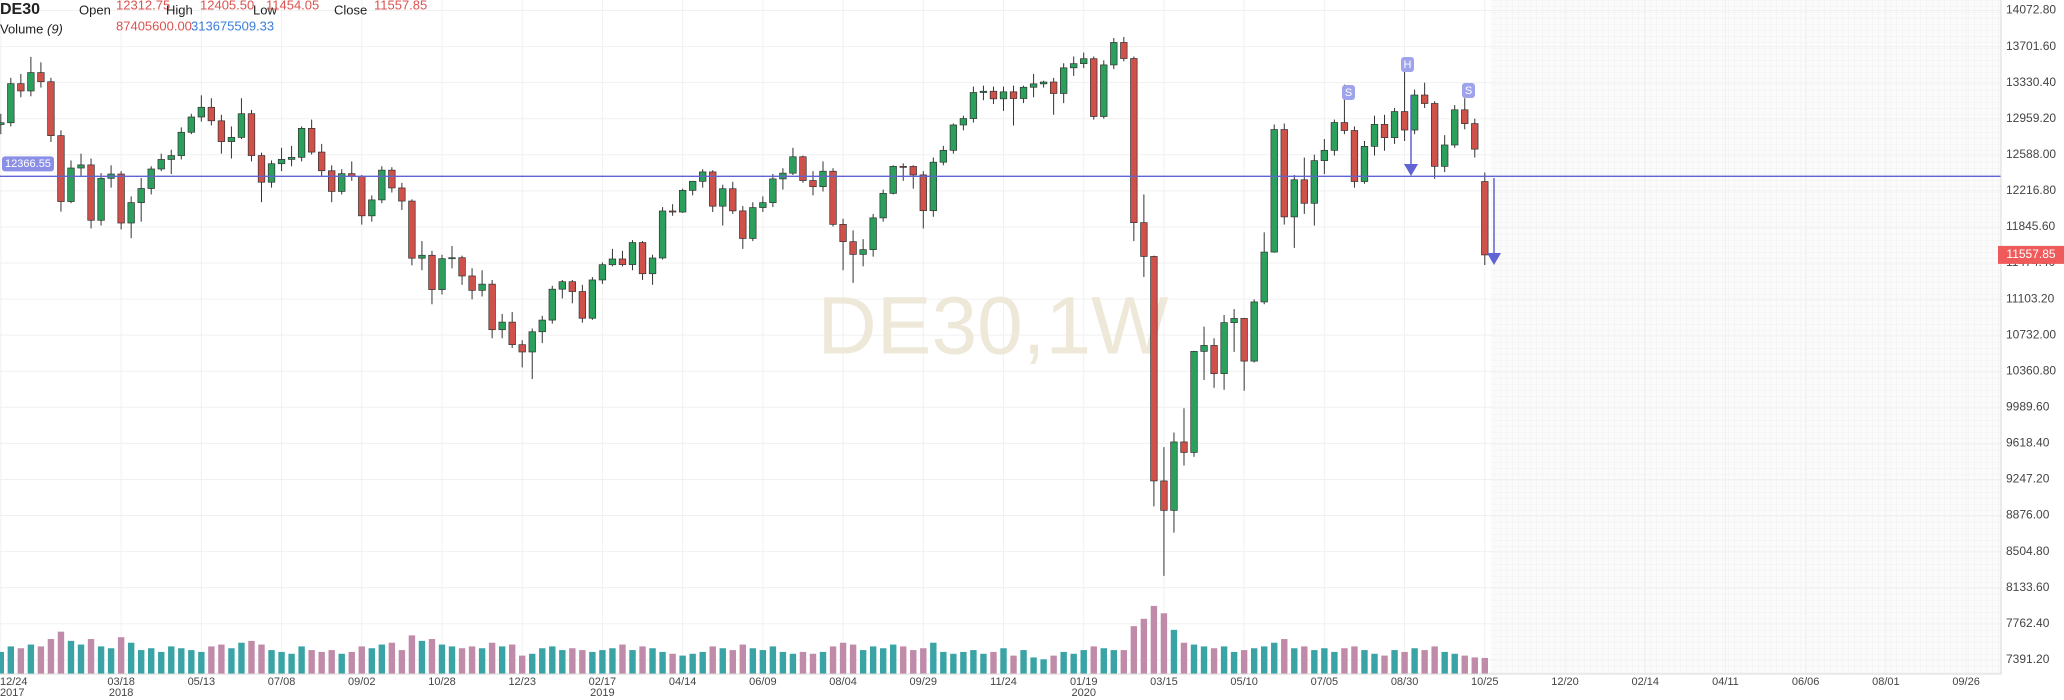  What do you see at coordinates (55, 28) in the screenshot?
I see `volume-period: (9)` at bounding box center [55, 28].